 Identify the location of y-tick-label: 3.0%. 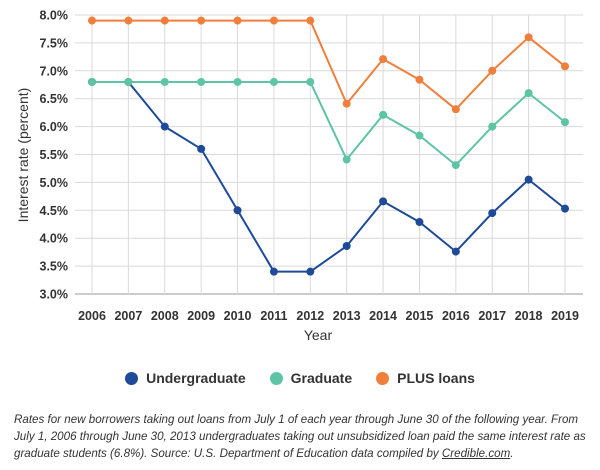
(54, 295).